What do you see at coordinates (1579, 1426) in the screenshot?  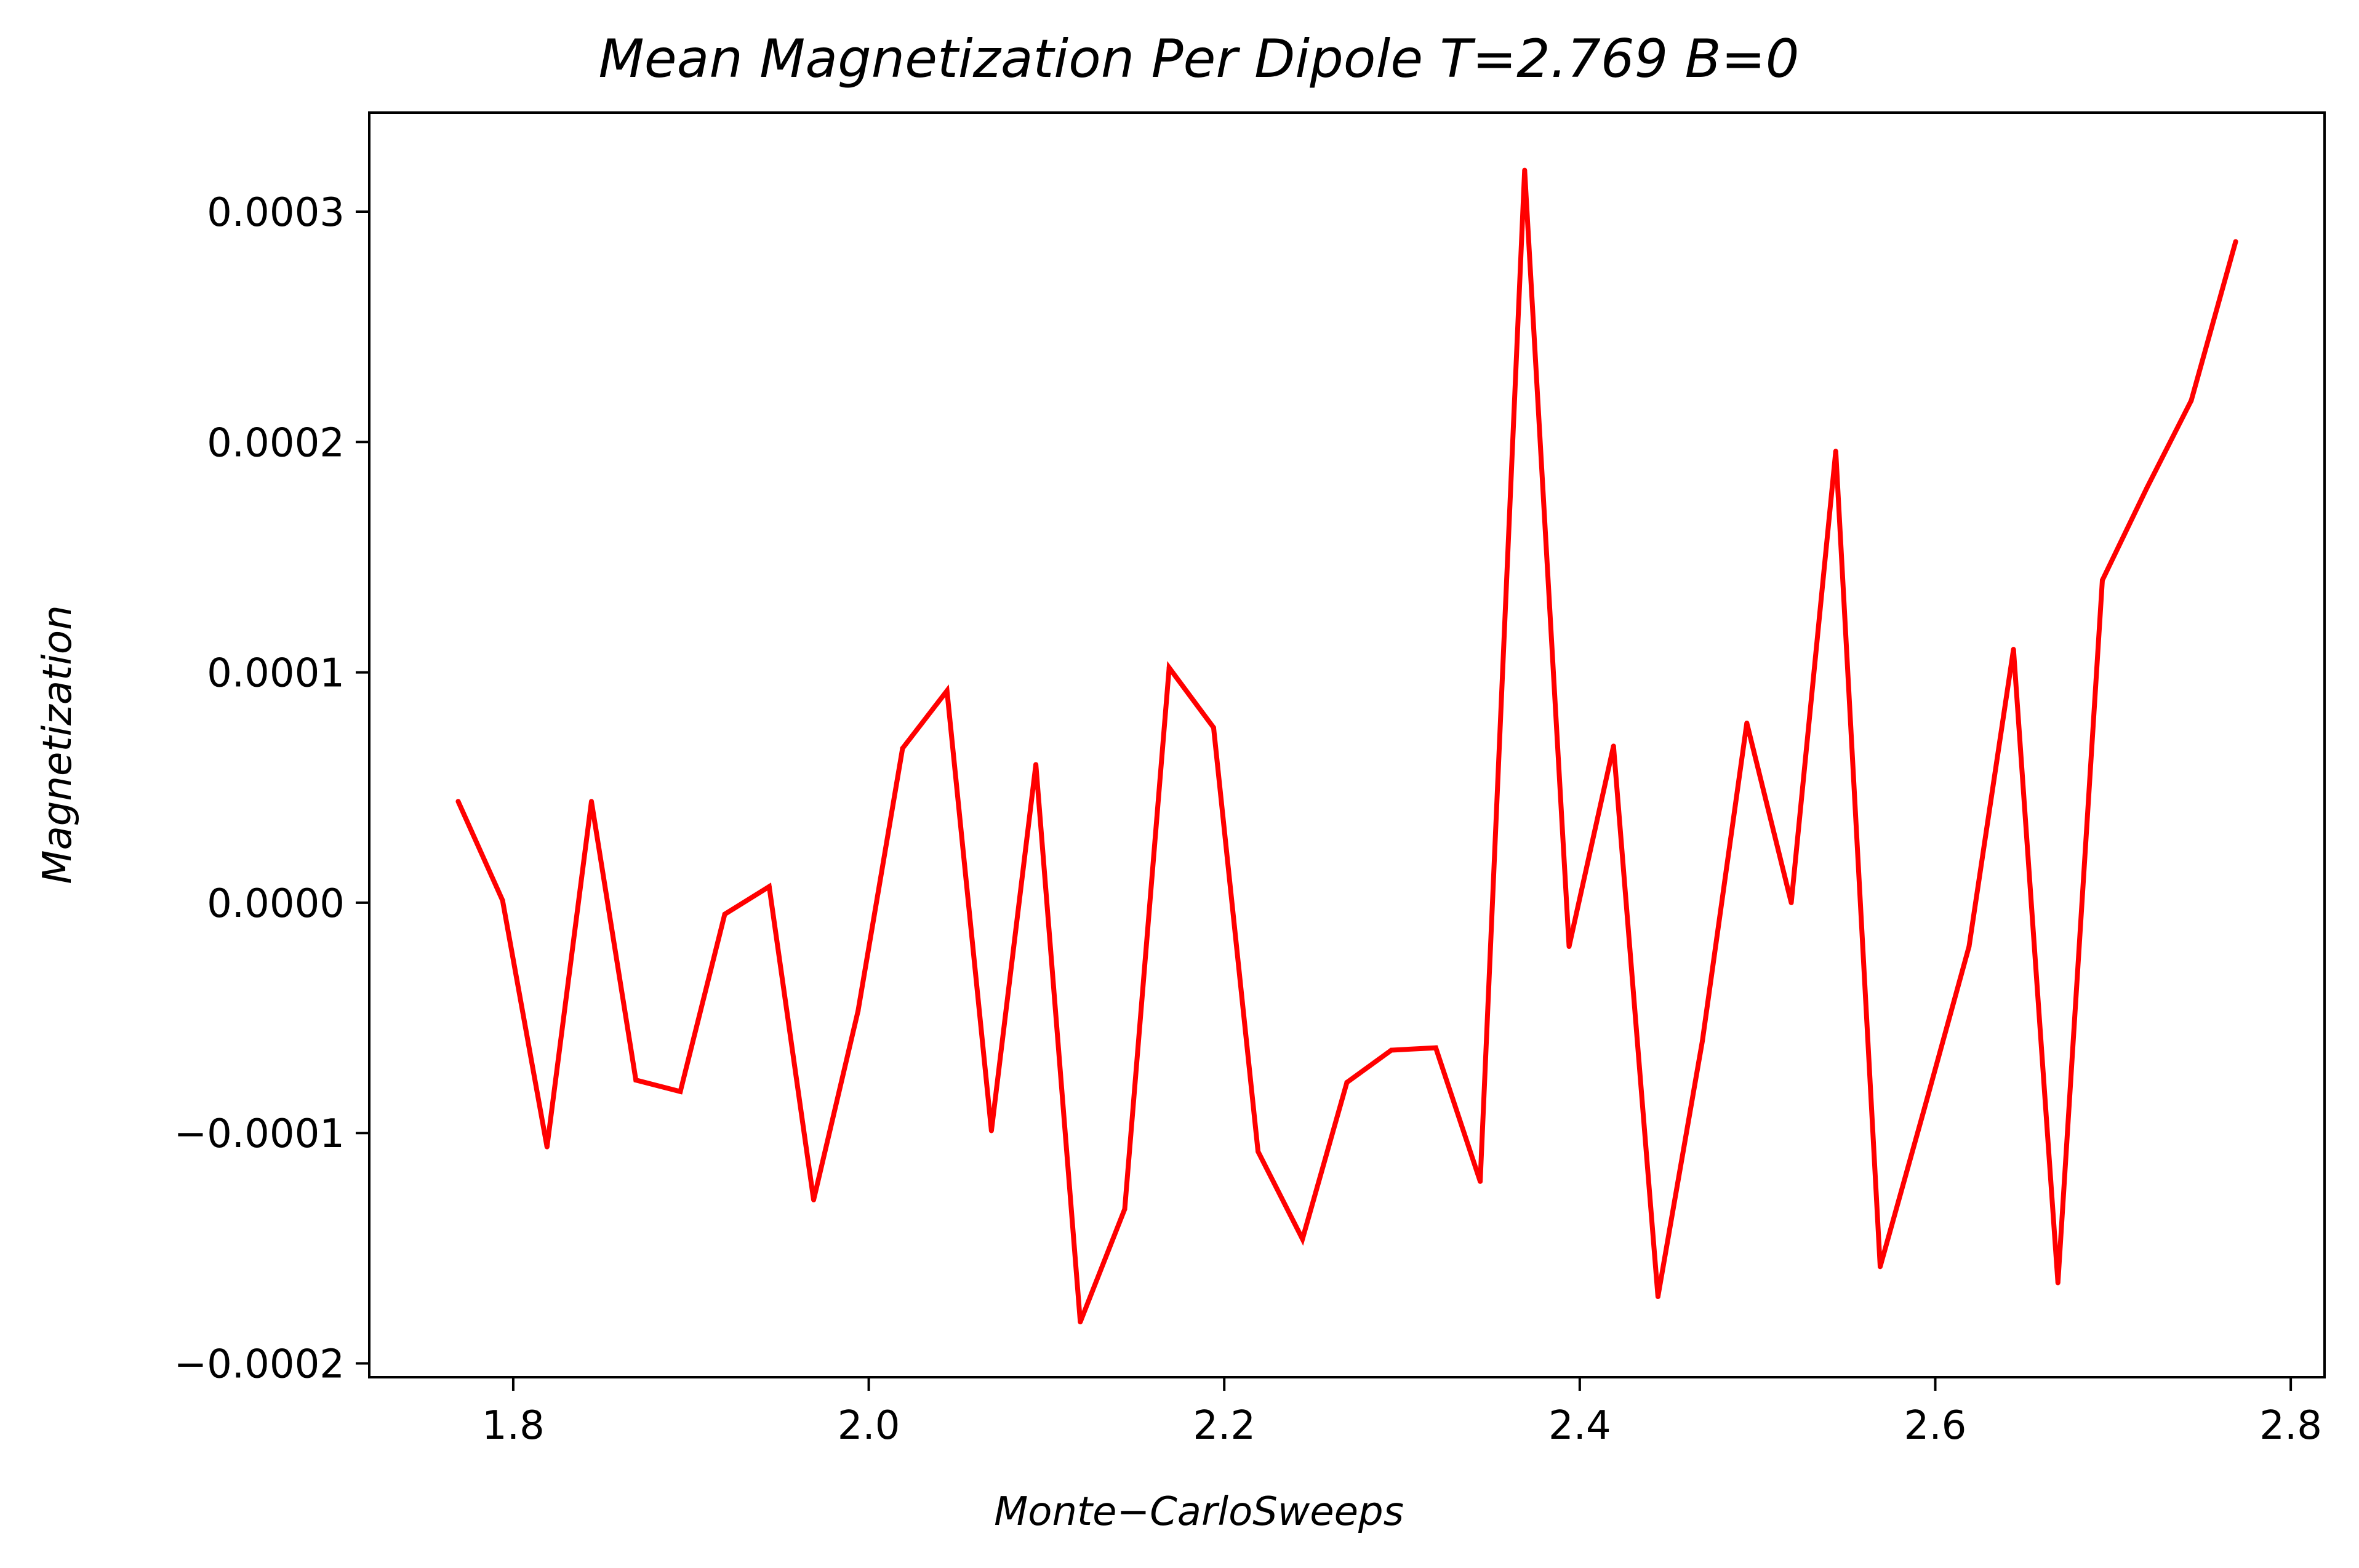 I see `x-tick-label: 2.4` at bounding box center [1579, 1426].